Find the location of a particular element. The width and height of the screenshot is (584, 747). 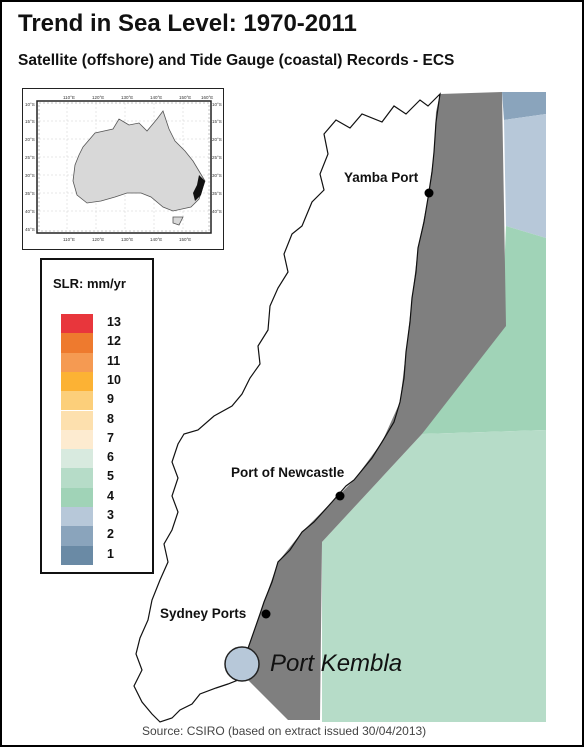

legend-item: 1 is located at coordinates (106, 555).